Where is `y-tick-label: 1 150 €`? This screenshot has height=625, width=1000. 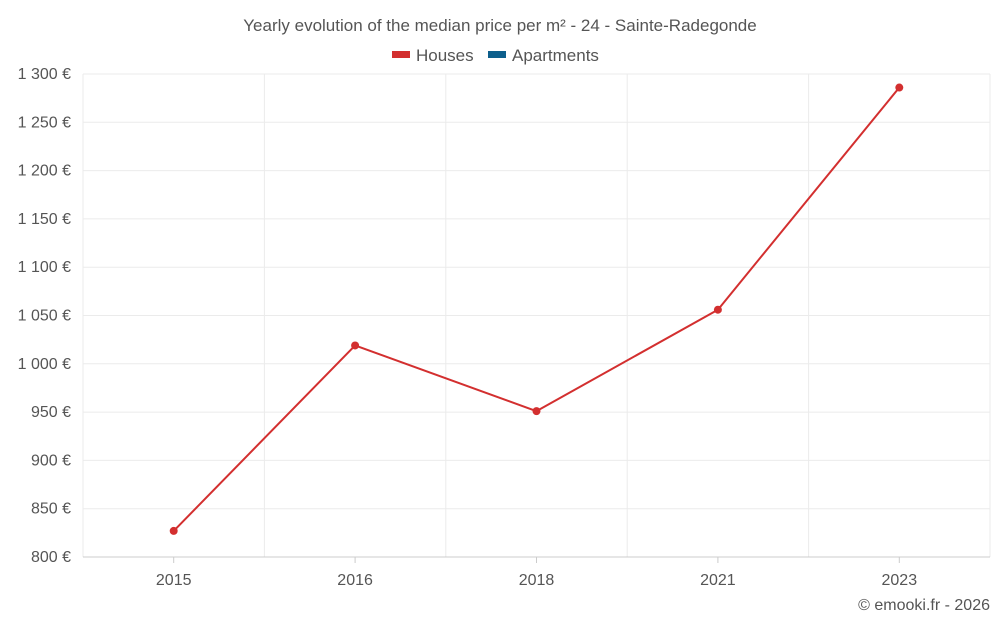
y-tick-label: 1 150 € is located at coordinates (44, 219).